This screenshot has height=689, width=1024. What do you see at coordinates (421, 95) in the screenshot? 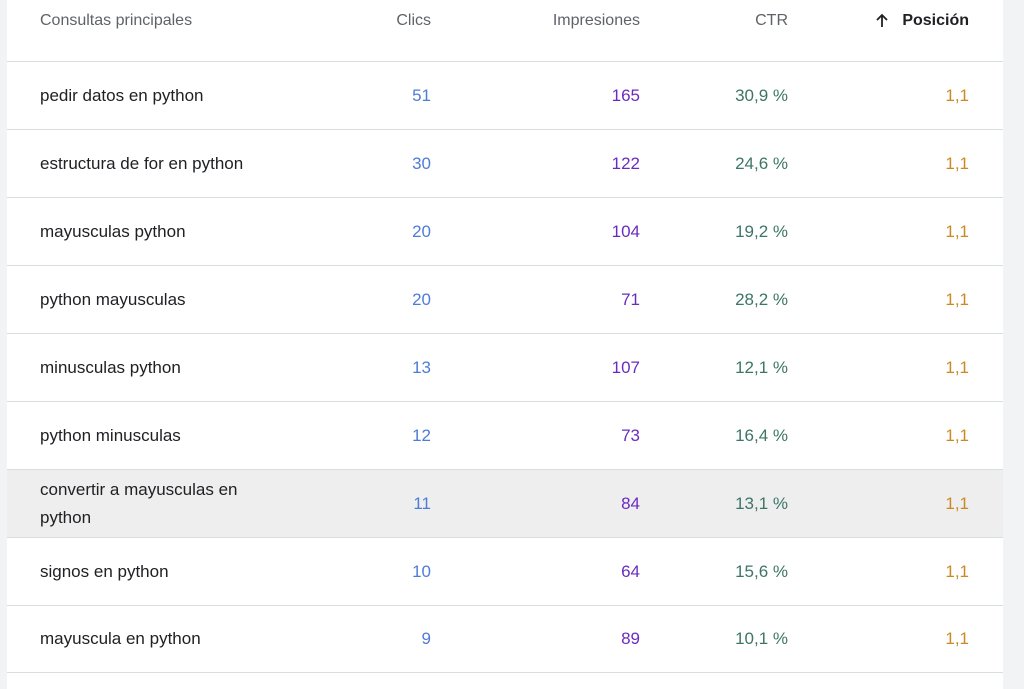
I see `clicks-cell: 51` at bounding box center [421, 95].